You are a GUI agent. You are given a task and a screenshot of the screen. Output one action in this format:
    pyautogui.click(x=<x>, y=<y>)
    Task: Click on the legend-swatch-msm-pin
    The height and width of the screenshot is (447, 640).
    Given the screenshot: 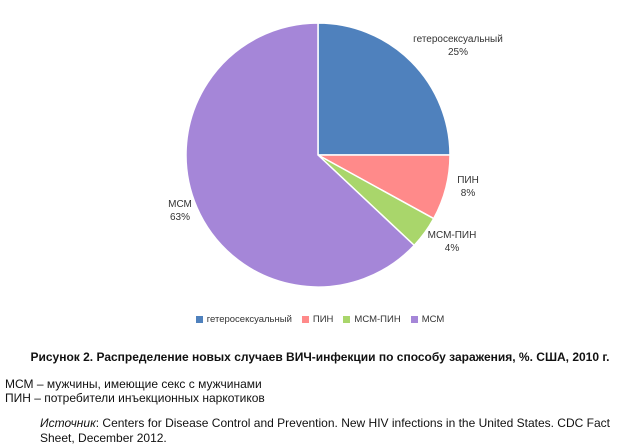 What is the action you would take?
    pyautogui.click(x=347, y=319)
    